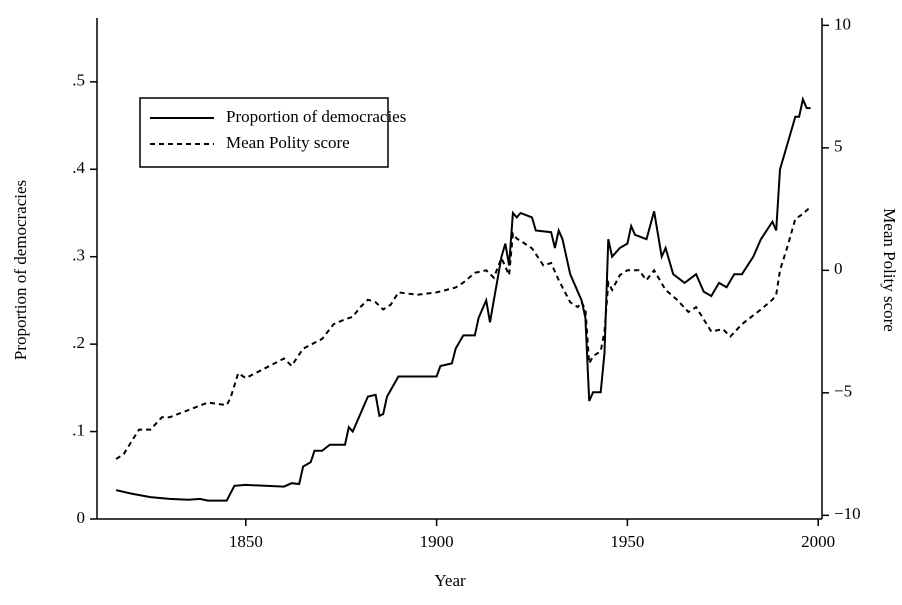 The height and width of the screenshot is (605, 902). Describe the element at coordinates (627, 541) in the screenshot. I see `x-tick-label: 1950` at that location.